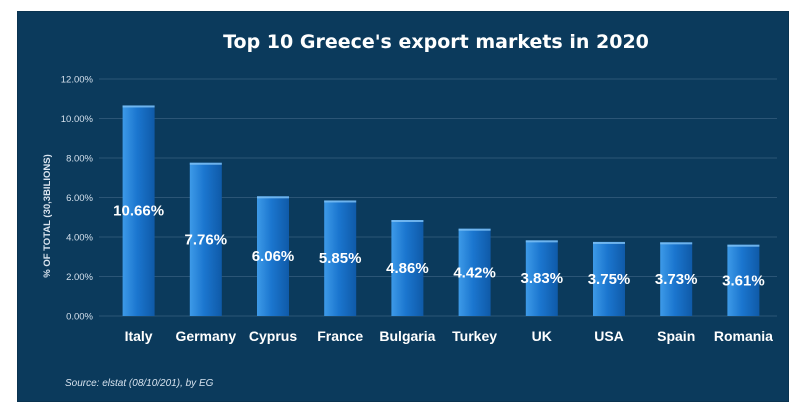 This screenshot has height=414, width=797. What do you see at coordinates (77, 119) in the screenshot?
I see `y-tick-label: 10.00%` at bounding box center [77, 119].